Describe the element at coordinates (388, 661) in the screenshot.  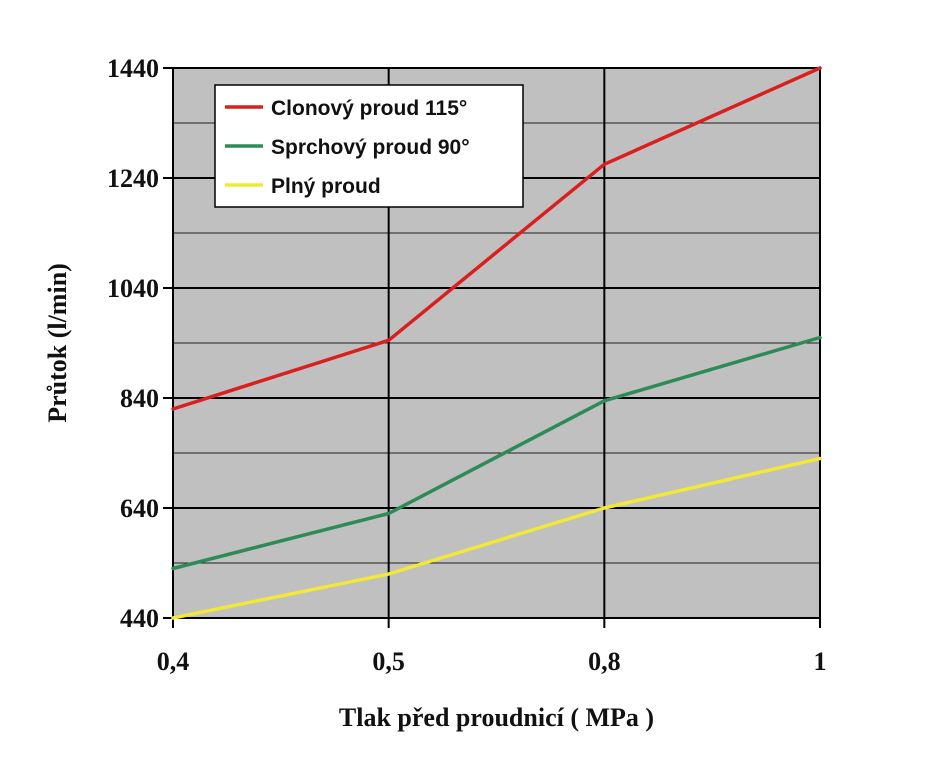
I see `x-tick-label: 0,5` at that location.